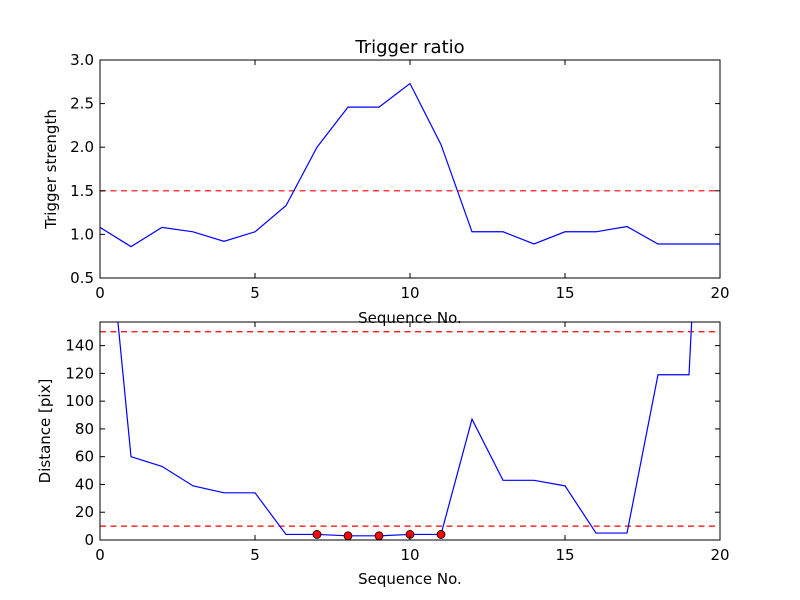  Describe the element at coordinates (82, 234) in the screenshot. I see `y-tick-label: 1.0` at that location.